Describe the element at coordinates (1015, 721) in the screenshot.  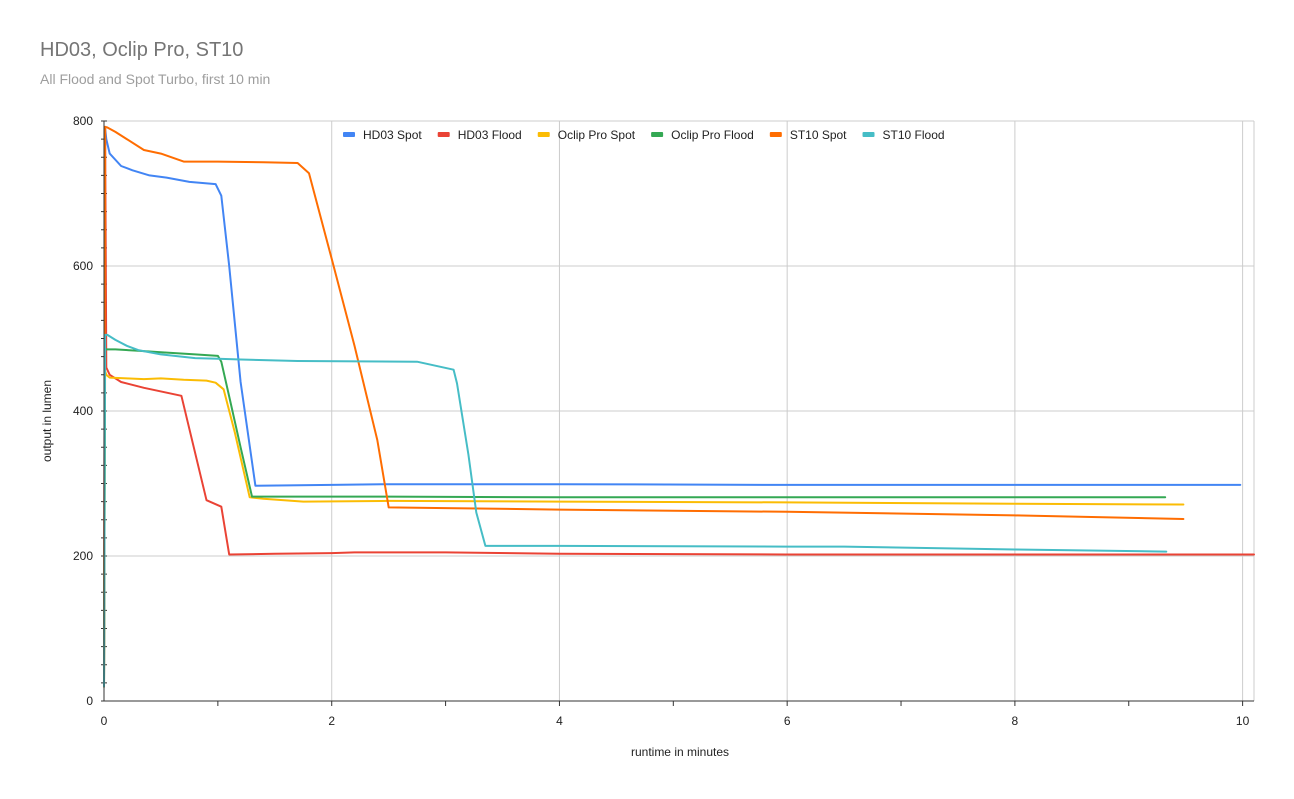
I see `x-tick-label: 8` at that location.